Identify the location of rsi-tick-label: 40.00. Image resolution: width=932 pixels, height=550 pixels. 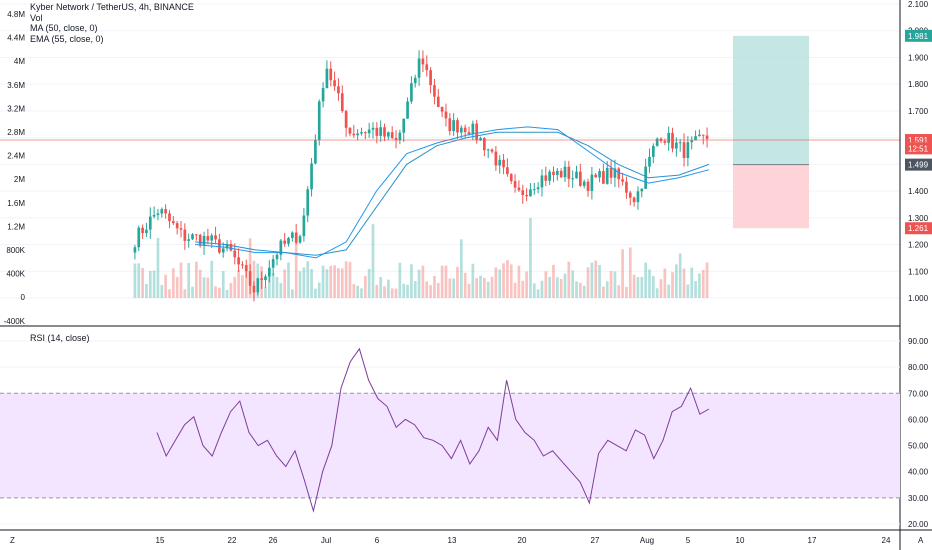
(918, 472).